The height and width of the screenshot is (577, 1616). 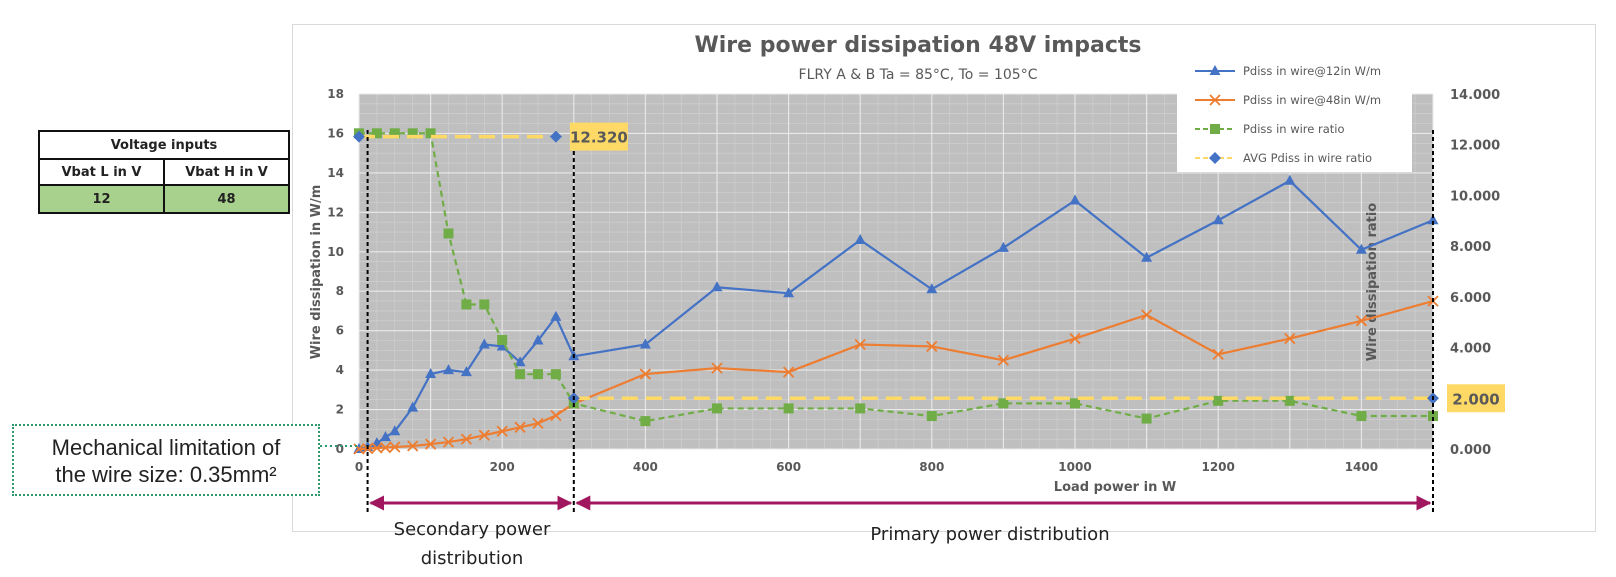 I want to click on voltage-table-header-low: Vbat L in V, so click(x=101, y=172).